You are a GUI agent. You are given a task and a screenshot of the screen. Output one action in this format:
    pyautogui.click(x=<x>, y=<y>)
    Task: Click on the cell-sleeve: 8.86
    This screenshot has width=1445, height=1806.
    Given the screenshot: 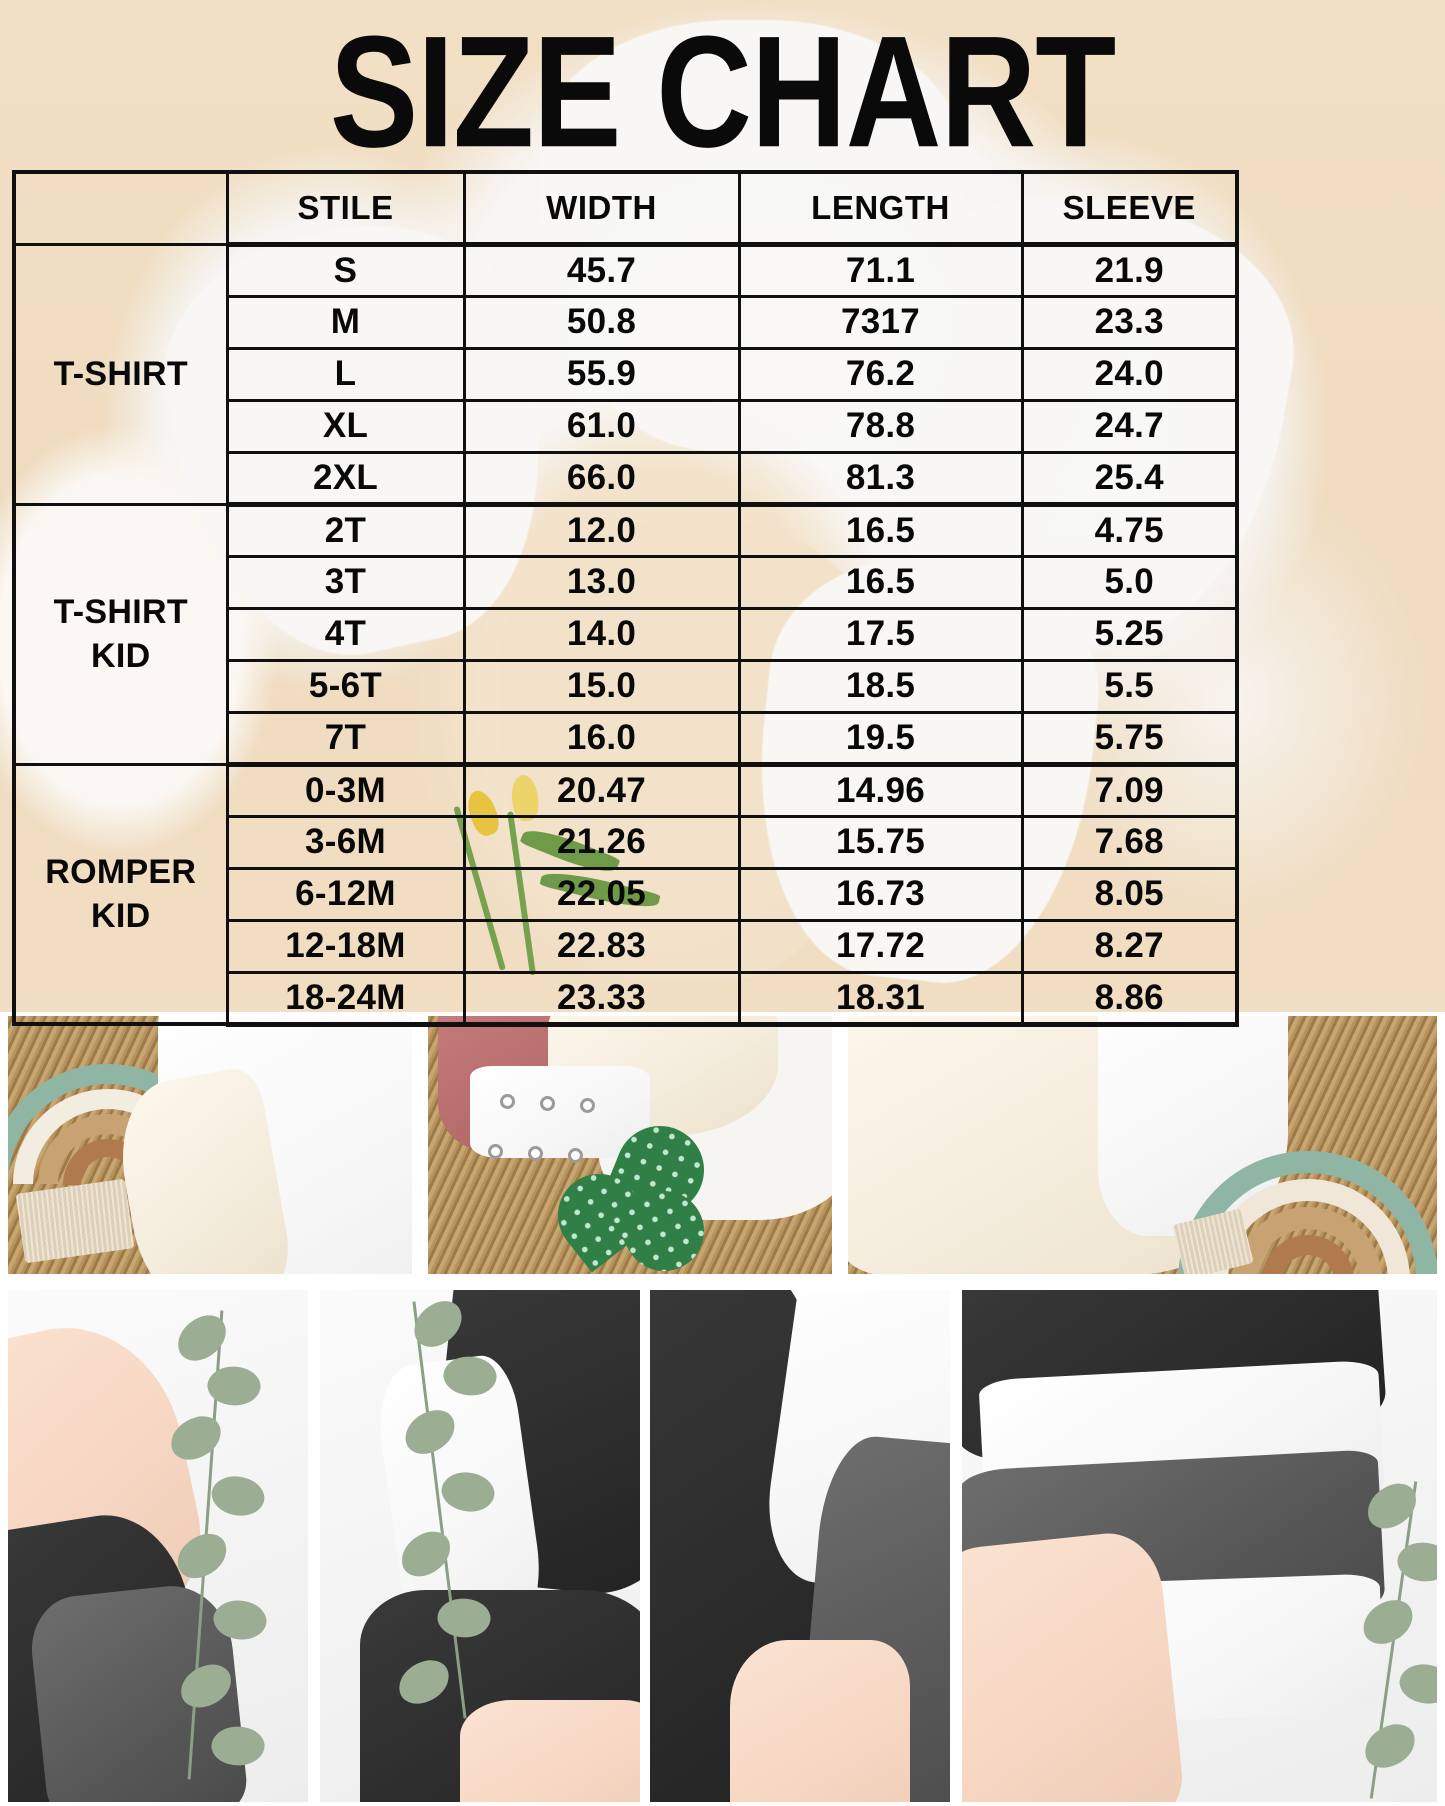 What is the action you would take?
    pyautogui.click(x=1129, y=998)
    